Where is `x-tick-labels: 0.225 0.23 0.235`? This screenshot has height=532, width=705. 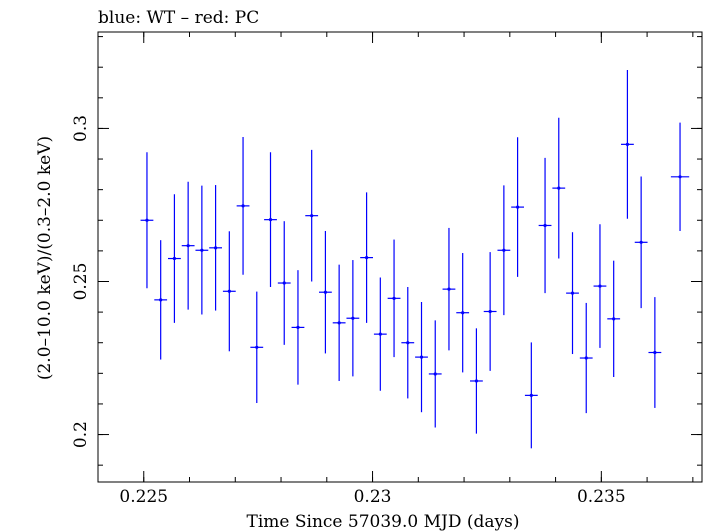
x-tick-labels: 0.225 0.23 0.235 is located at coordinates (372, 497).